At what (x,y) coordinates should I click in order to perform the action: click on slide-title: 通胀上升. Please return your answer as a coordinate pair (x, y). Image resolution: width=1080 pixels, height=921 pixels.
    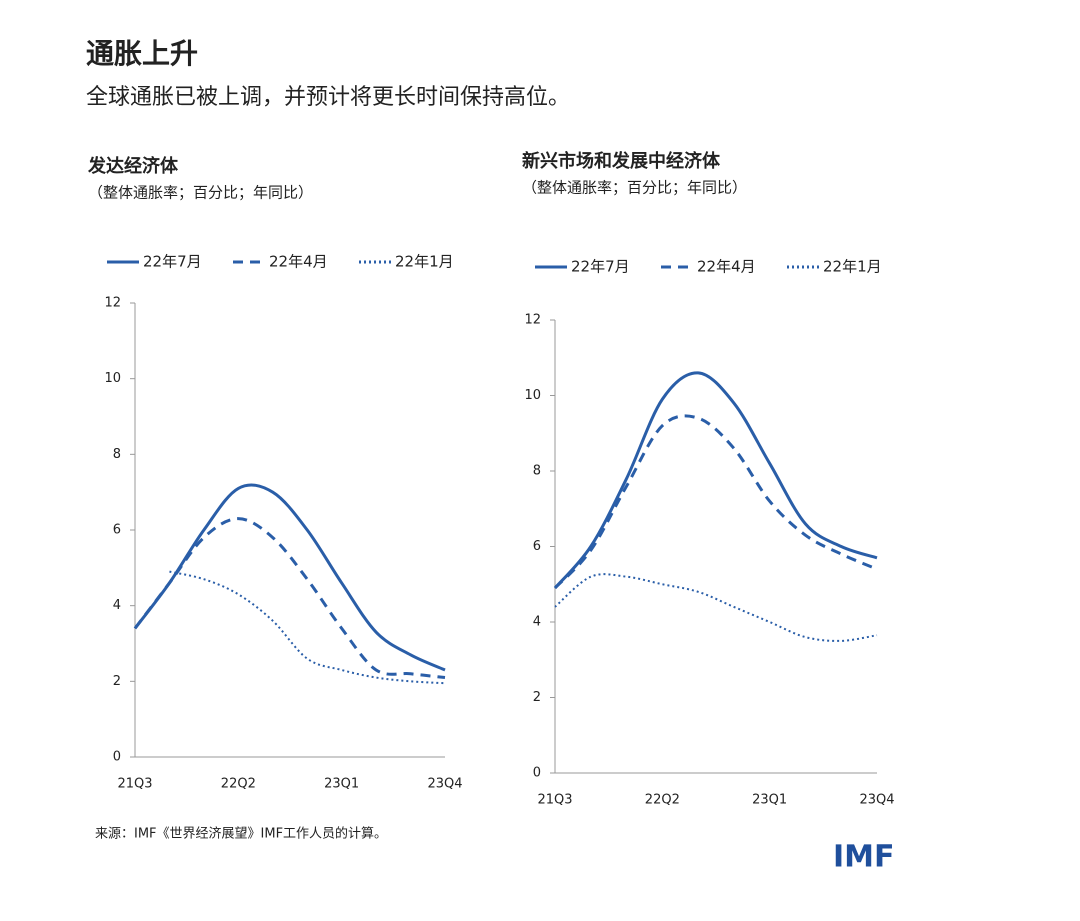
    Looking at the image, I should click on (142, 53).